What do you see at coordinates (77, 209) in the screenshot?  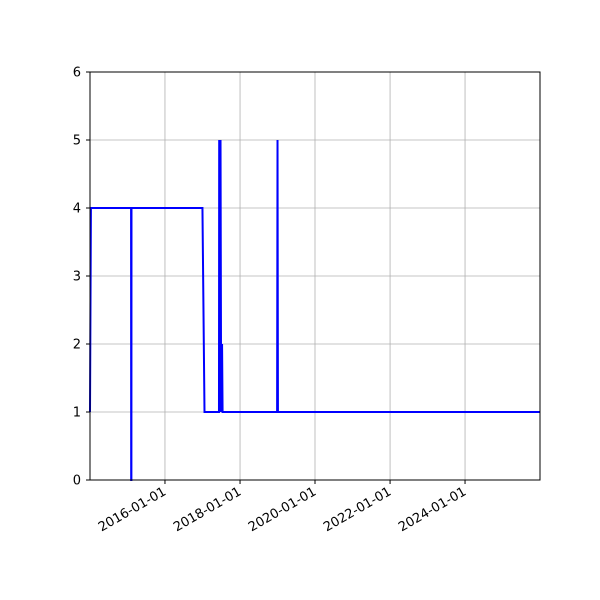 I see `y-tick-label: 4` at bounding box center [77, 209].